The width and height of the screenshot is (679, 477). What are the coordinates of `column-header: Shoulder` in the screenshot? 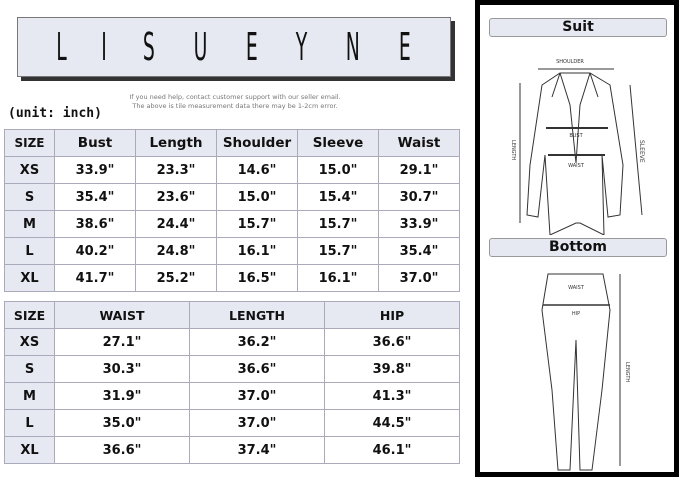 It's located at (257, 143).